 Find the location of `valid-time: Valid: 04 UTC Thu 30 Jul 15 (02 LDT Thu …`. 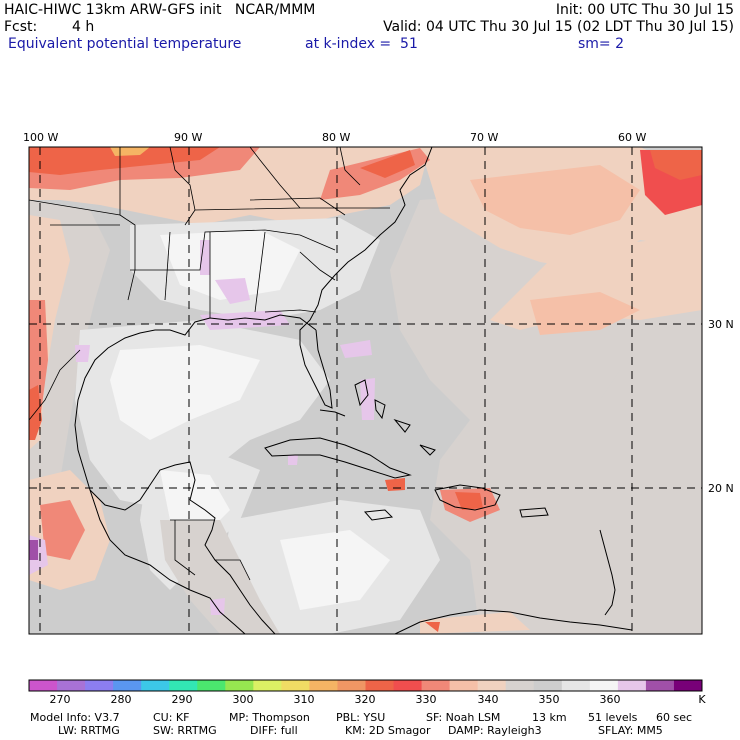

valid-time: Valid: 04 UTC Thu 30 Jul 15 (02 LDT Thu … is located at coordinates (558, 27).